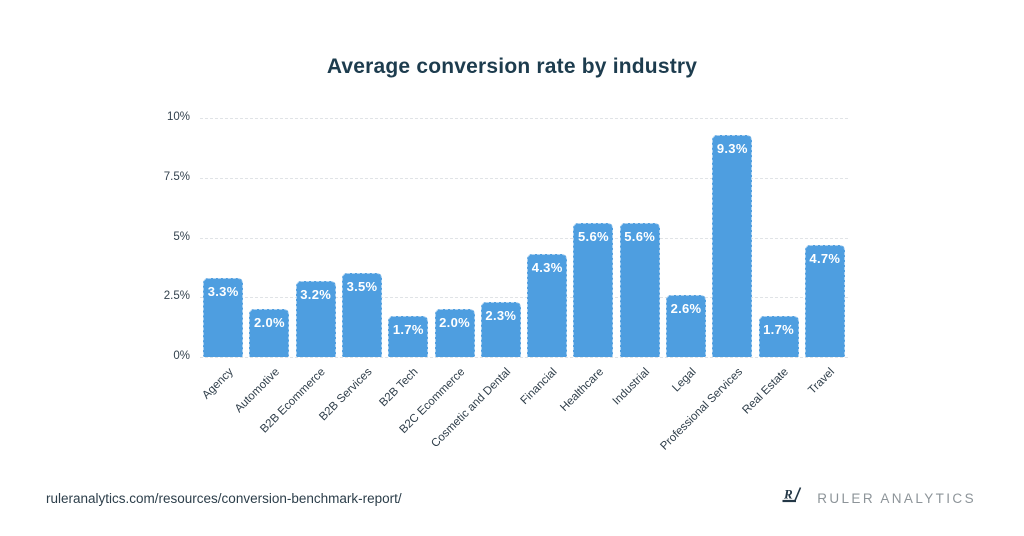  Describe the element at coordinates (316, 294) in the screenshot. I see `bar-value-label: 3.2%` at that location.